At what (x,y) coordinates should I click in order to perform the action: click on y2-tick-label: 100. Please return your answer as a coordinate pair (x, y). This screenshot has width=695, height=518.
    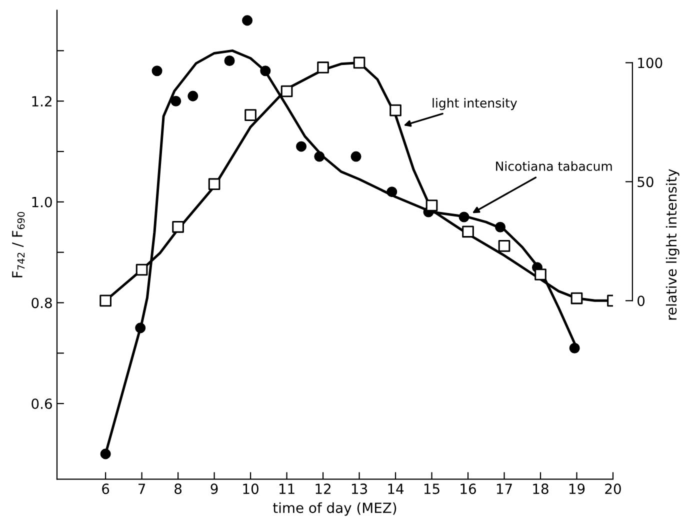
    Looking at the image, I should click on (650, 63).